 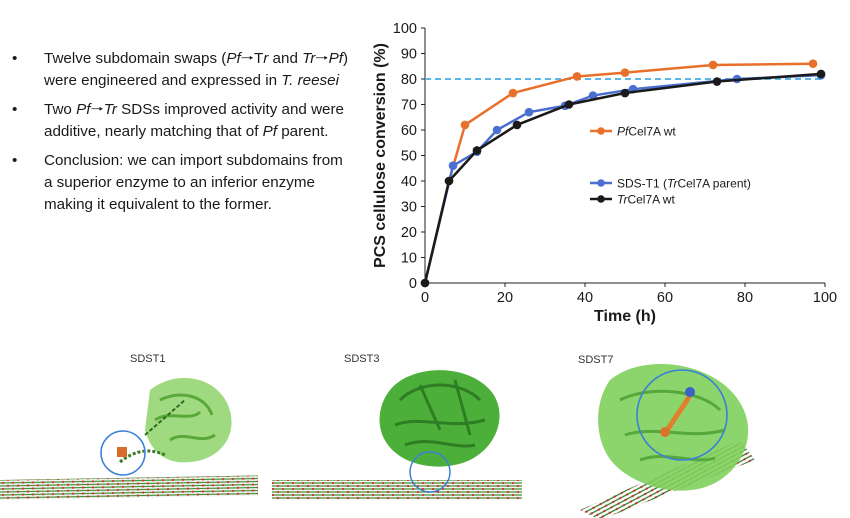 I want to click on legend-label: TrCel7A wt, so click(x=646, y=200).